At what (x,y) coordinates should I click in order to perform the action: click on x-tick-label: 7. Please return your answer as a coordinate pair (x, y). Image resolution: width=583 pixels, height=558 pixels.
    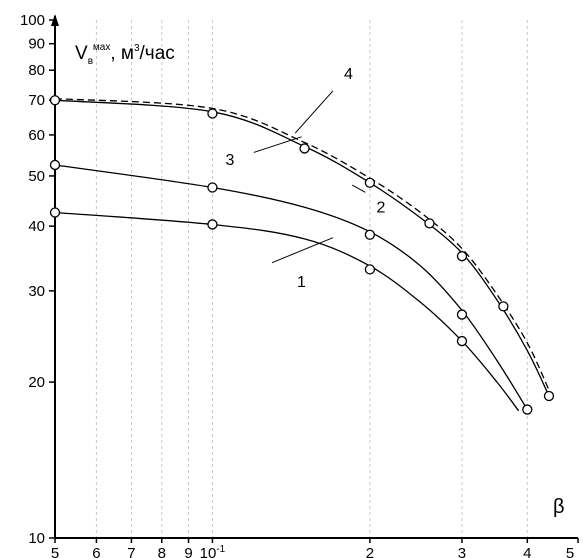
    Looking at the image, I should click on (131, 551).